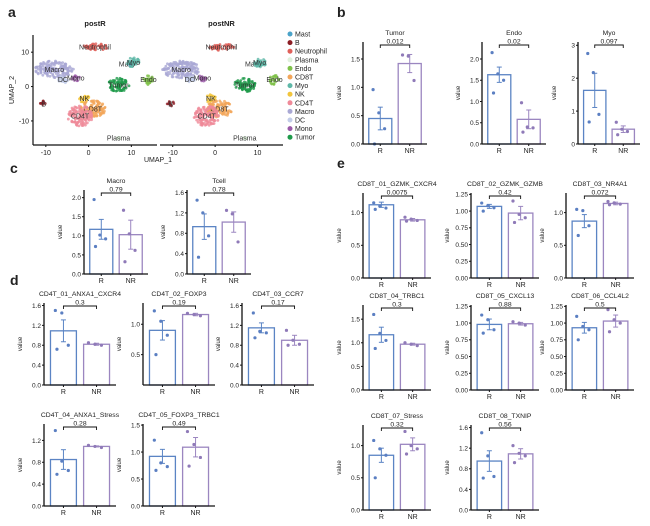  What do you see at coordinates (95, 47) in the screenshot?
I see `cluster-Neutrophil: Neutrophil` at bounding box center [95, 47].